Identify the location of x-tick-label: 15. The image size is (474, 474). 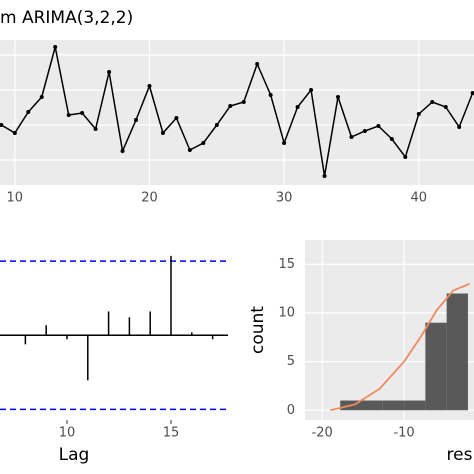
(171, 433).